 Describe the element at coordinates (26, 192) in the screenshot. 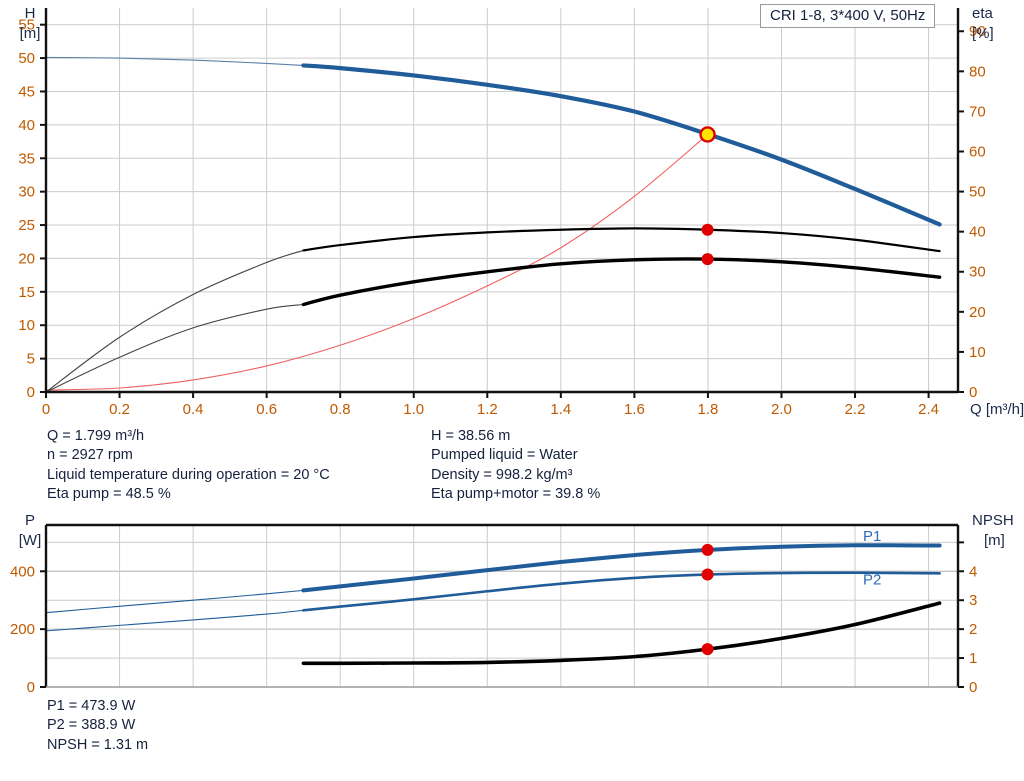

I see `y-left-tick-label: 30` at that location.